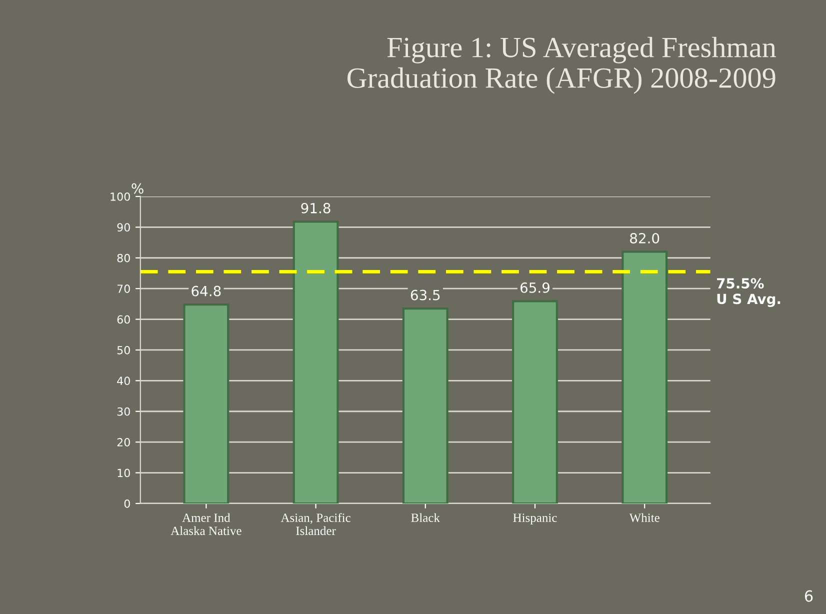 The width and height of the screenshot is (826, 614). Describe the element at coordinates (206, 524) in the screenshot. I see `x-tick-label: Amer Ind Alaska Native` at that location.